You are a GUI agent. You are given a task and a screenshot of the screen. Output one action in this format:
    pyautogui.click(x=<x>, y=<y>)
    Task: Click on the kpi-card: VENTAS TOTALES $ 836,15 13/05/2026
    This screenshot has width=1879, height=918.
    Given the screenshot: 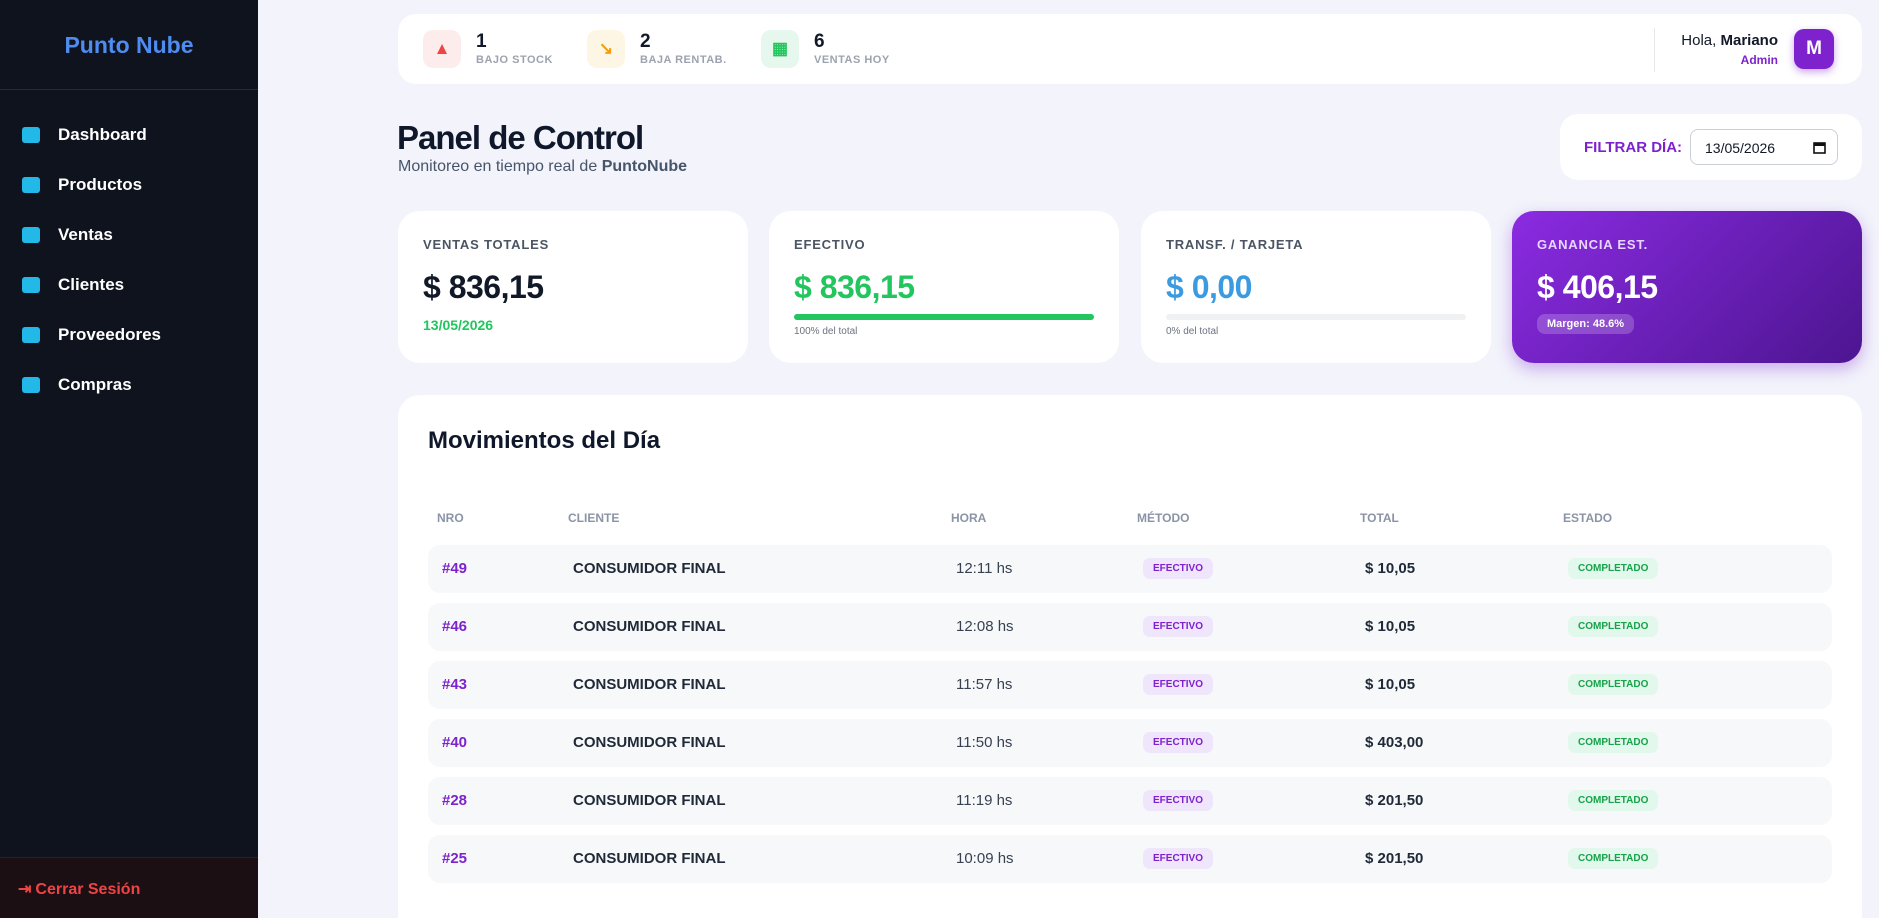 What is the action you would take?
    pyautogui.click(x=573, y=287)
    